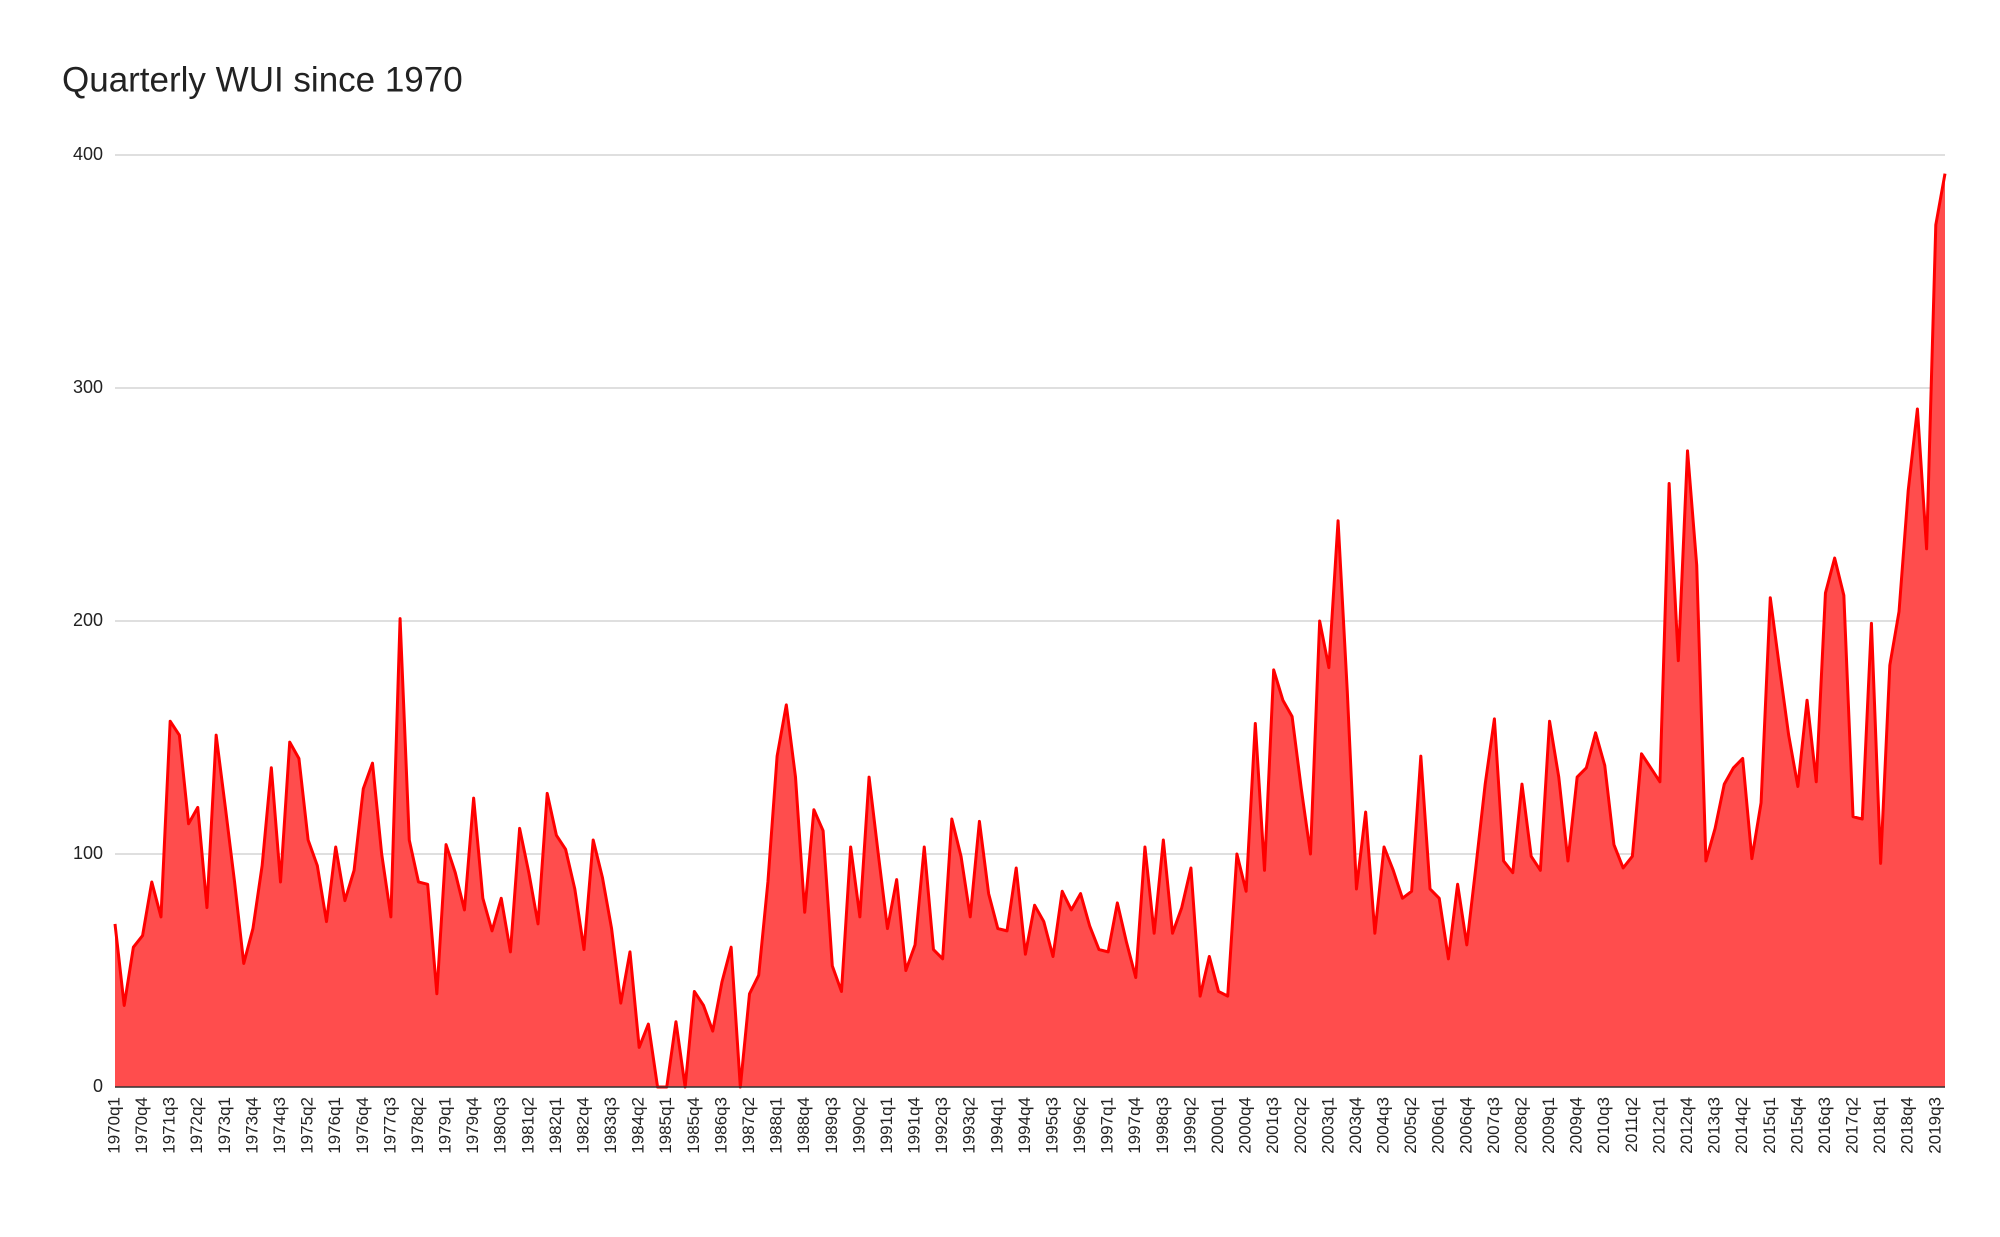  What do you see at coordinates (472, 1125) in the screenshot?
I see `x-tick-label: 1979q4` at bounding box center [472, 1125].